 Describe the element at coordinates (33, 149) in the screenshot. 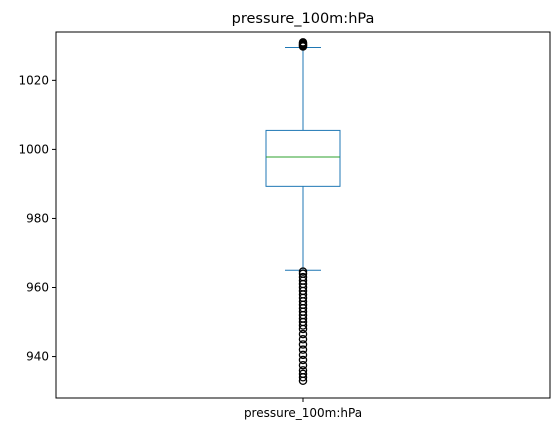

I see `y-tick-label: 1000` at that location.